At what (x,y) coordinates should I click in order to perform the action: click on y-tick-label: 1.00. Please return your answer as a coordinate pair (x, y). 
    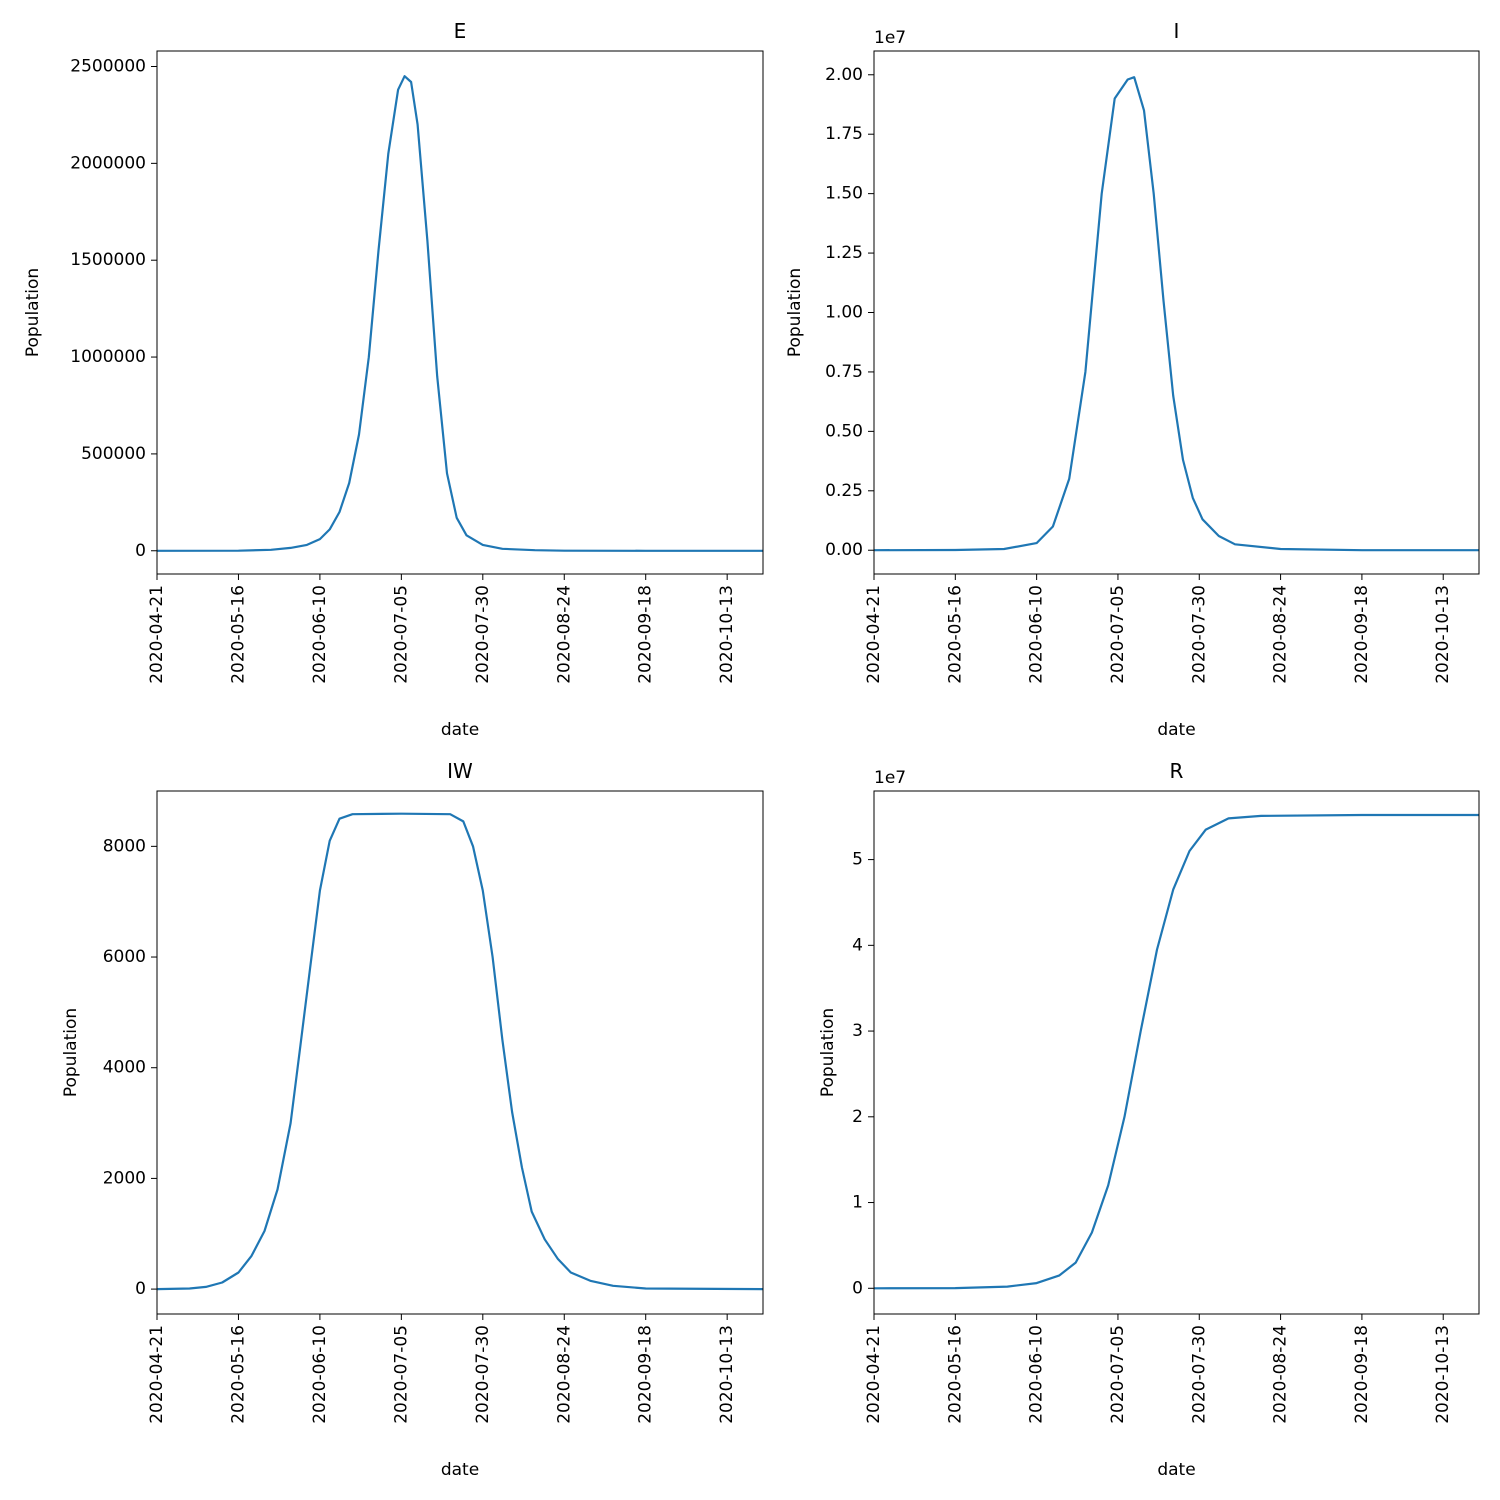
    Looking at the image, I should click on (844, 313).